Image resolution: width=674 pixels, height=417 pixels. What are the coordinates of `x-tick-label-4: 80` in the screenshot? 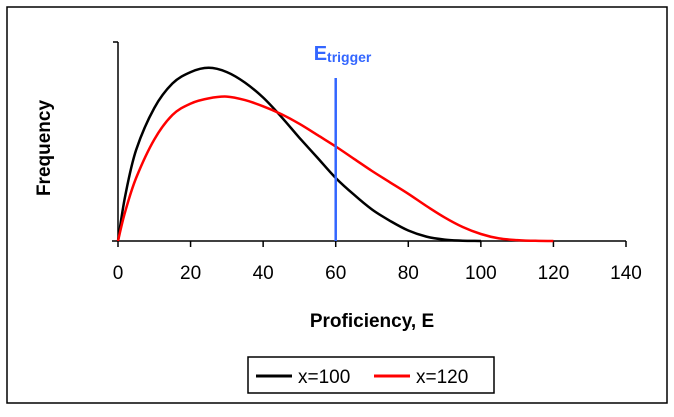 It's located at (408, 273).